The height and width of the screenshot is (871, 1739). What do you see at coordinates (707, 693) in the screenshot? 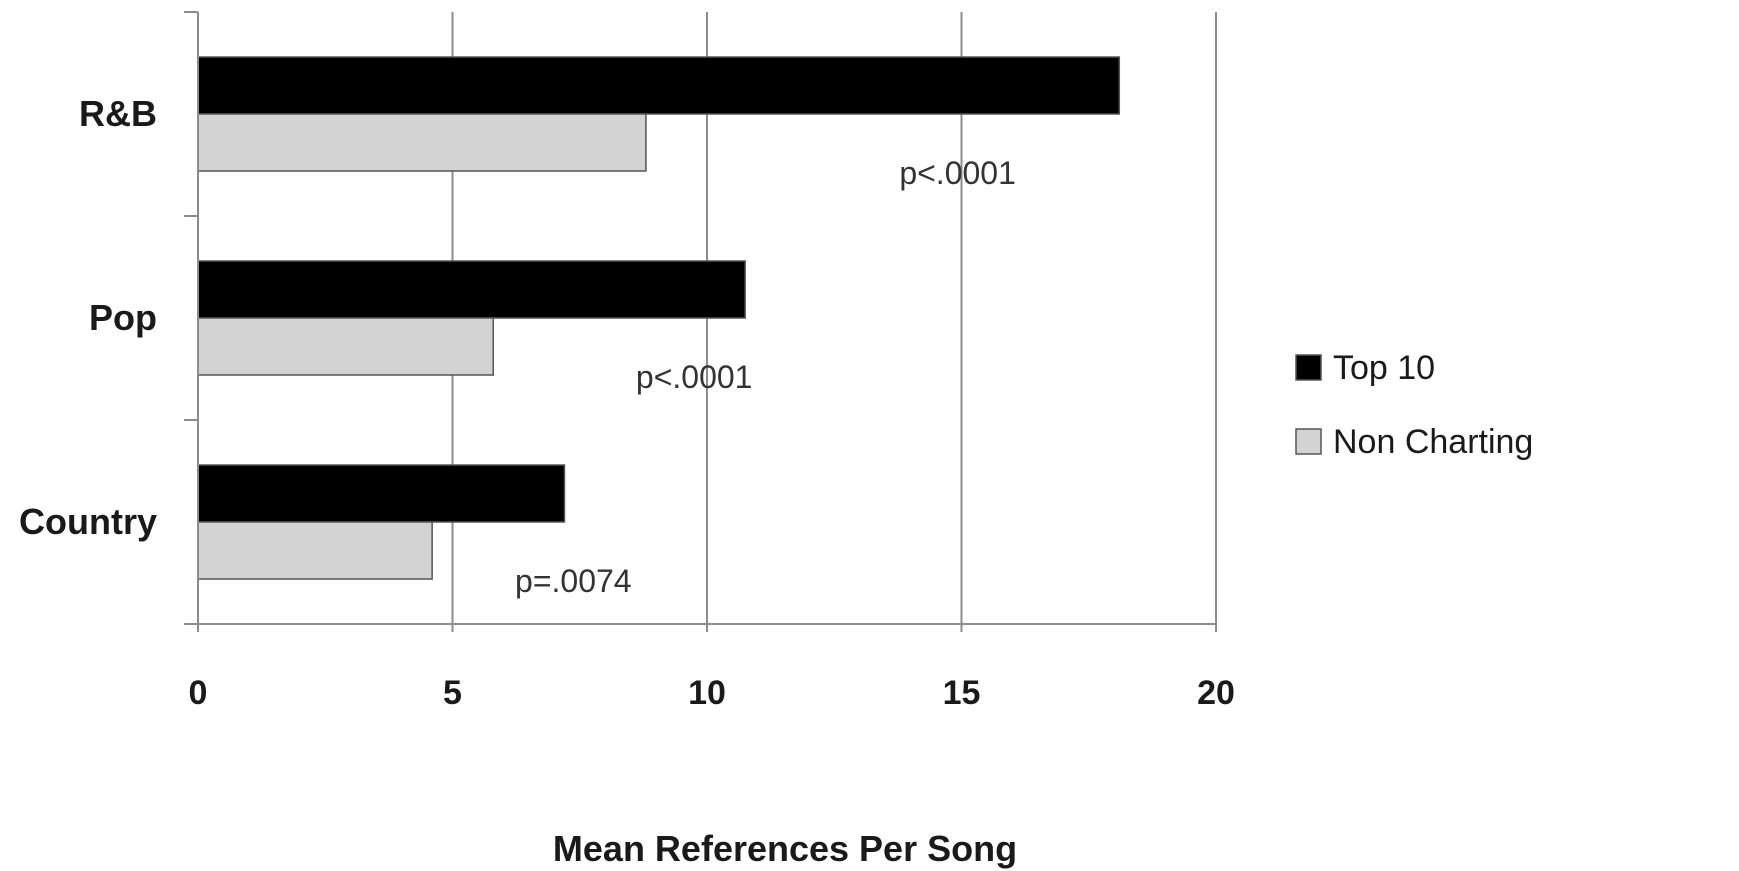
I see `x-tick-label: 10` at bounding box center [707, 693].